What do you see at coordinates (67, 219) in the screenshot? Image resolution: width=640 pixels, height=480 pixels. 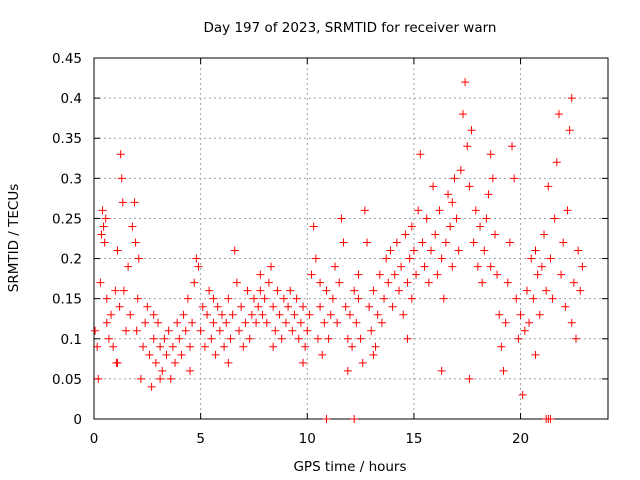 I see `y-tick-label: 0.25` at bounding box center [67, 219].